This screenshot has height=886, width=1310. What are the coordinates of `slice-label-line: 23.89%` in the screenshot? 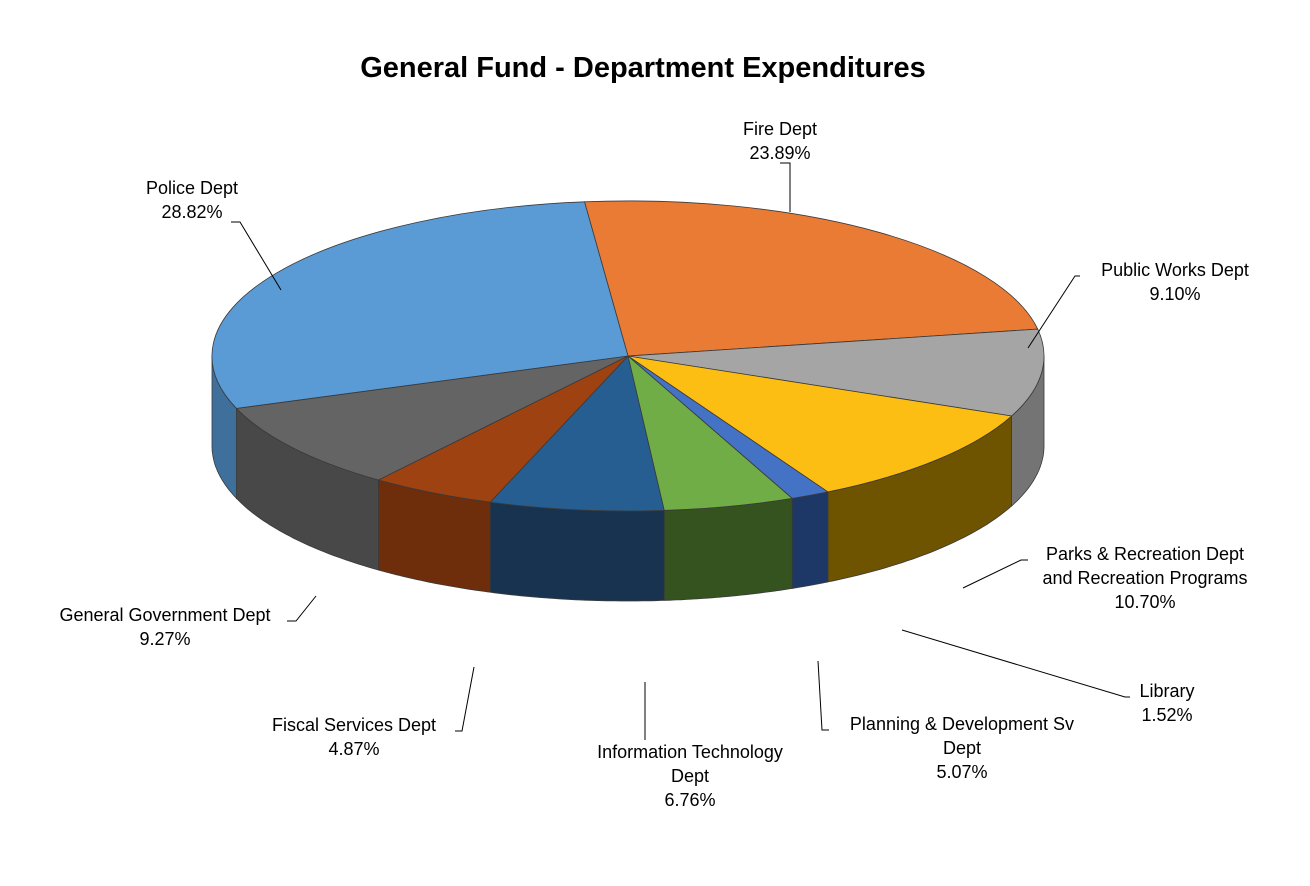 It's located at (779, 153).